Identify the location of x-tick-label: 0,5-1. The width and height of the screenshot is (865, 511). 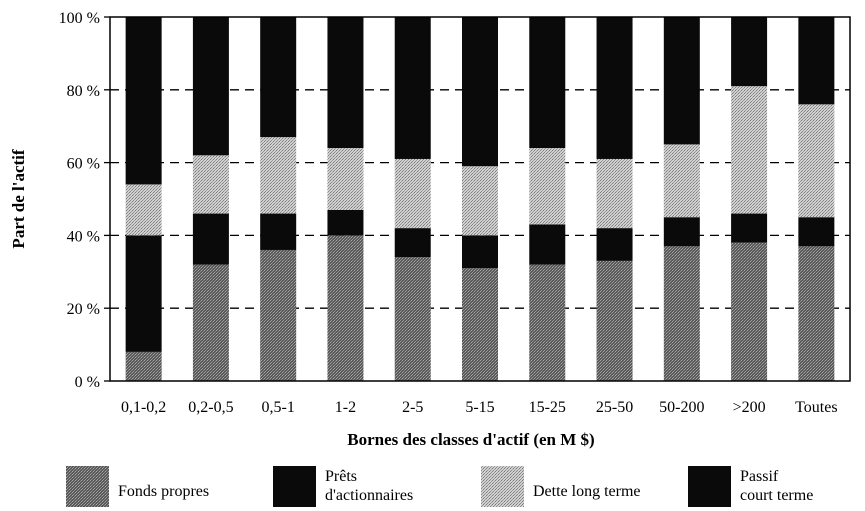
(278, 407).